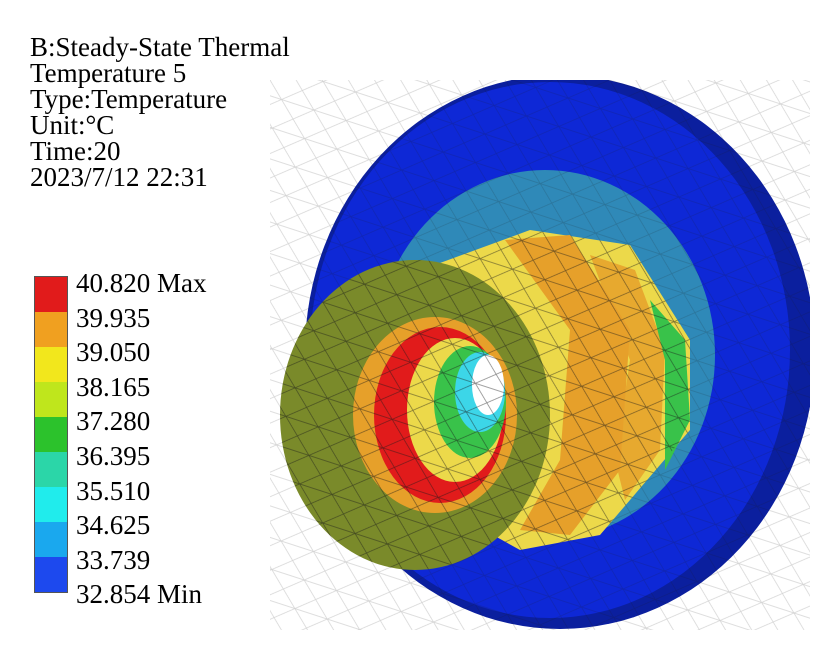 The height and width of the screenshot is (646, 819). Describe the element at coordinates (119, 177) in the screenshot. I see `result-timestamp: 2023/7/12 22:31` at that location.